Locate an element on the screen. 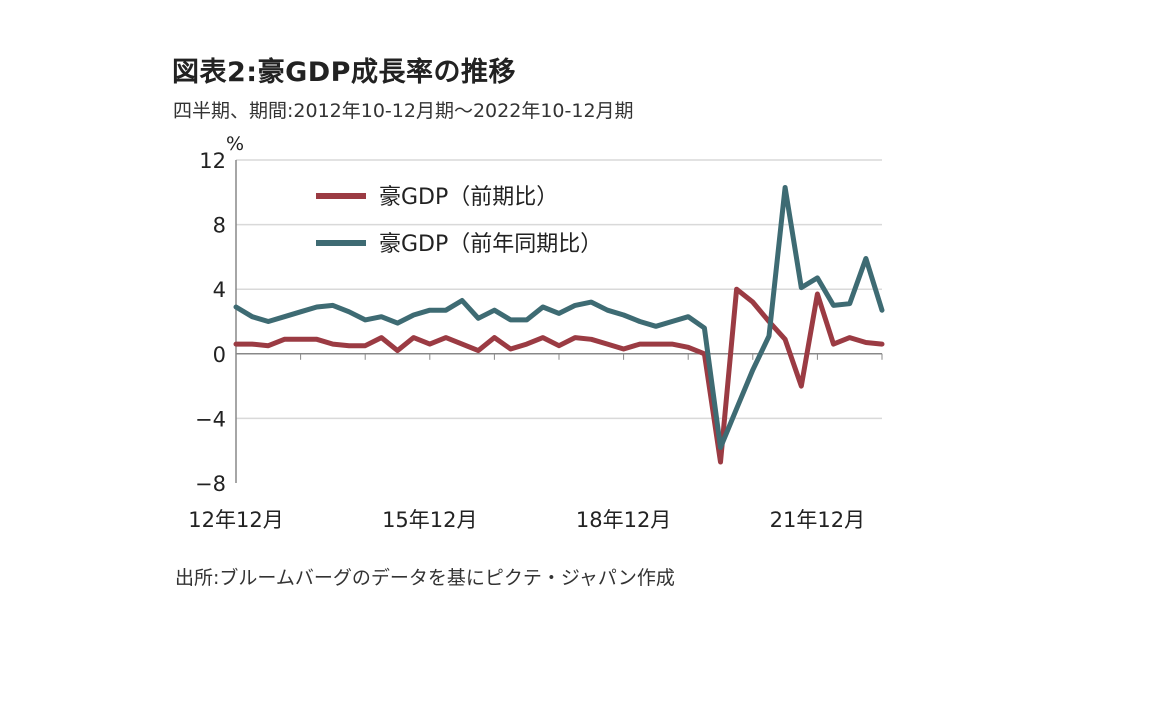  series-line-qoq is located at coordinates (559, 375).